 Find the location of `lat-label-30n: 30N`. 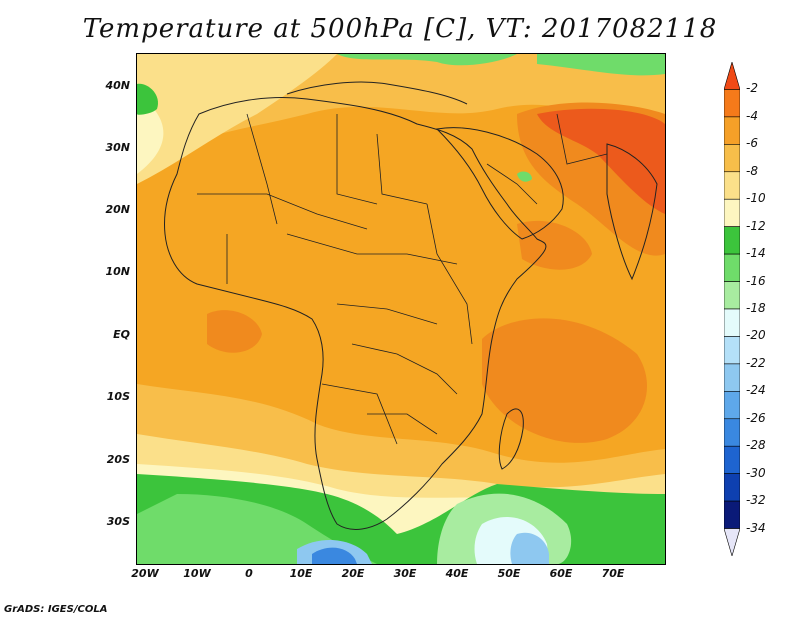

lat-label-30n: 30N is located at coordinates (117, 147).